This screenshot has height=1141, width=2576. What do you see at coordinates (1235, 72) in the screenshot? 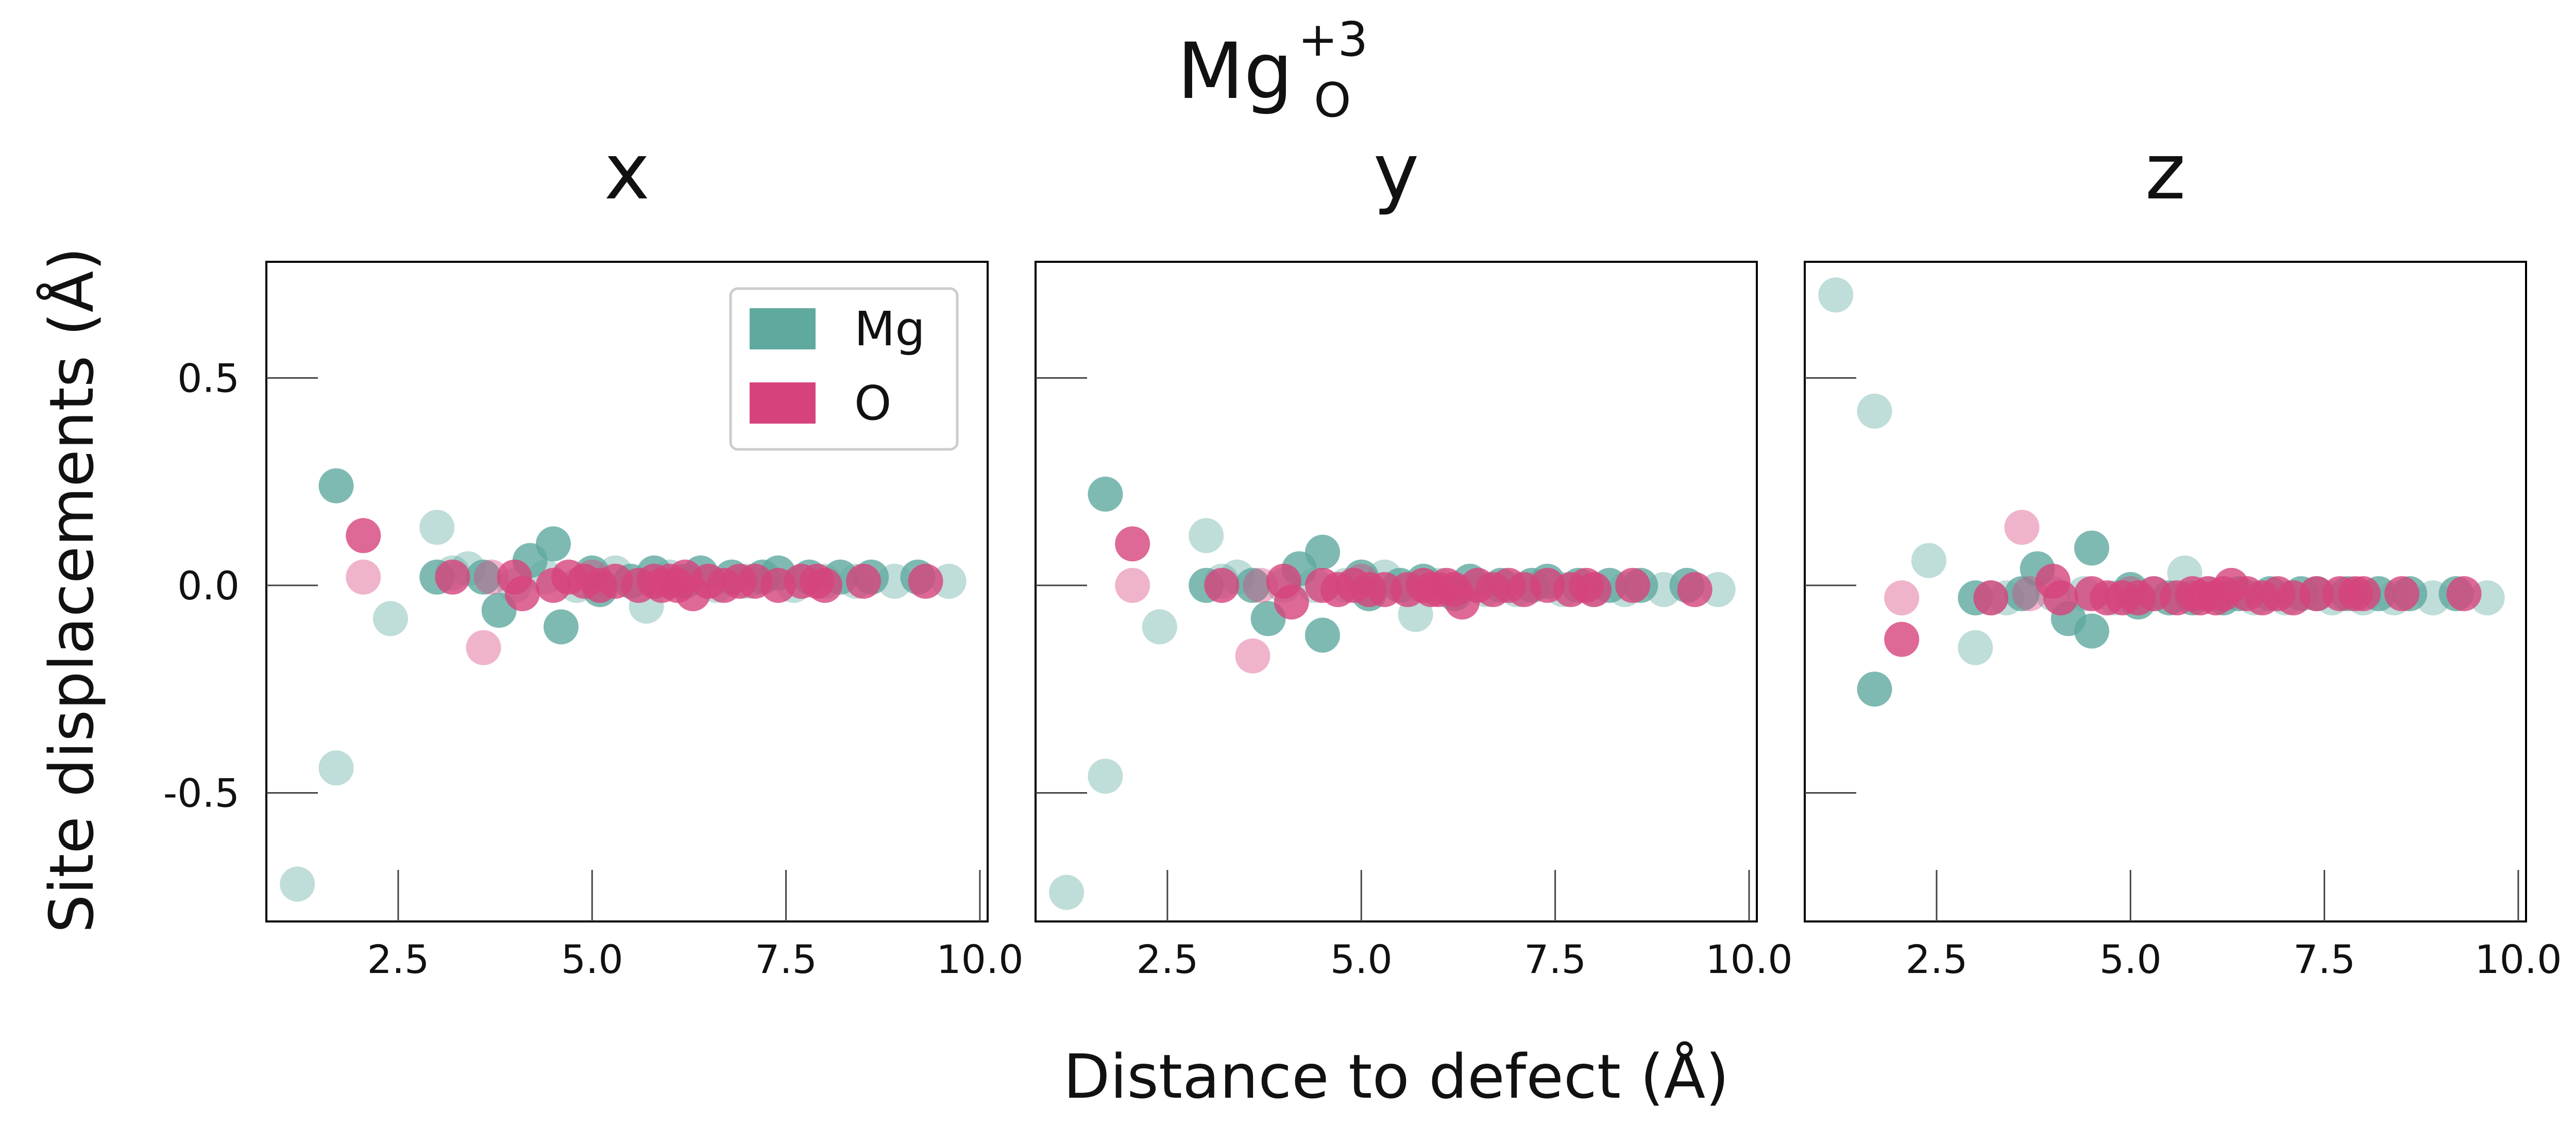
I see `suptitle-main: Mg` at bounding box center [1235, 72].